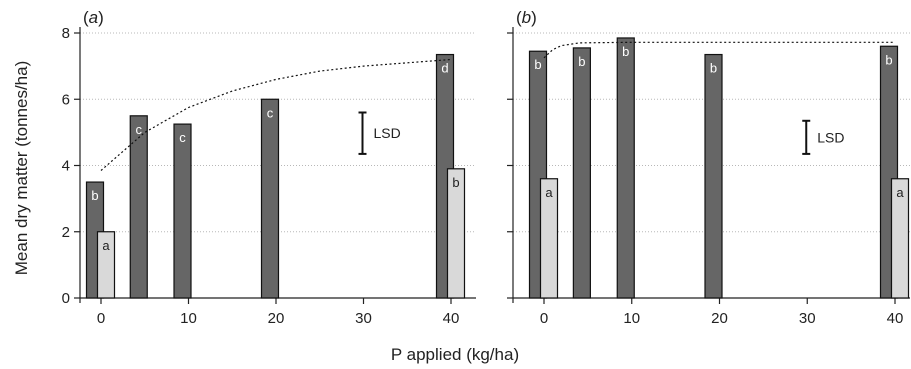  What do you see at coordinates (66, 232) in the screenshot?
I see `y-tick-label: 2` at bounding box center [66, 232].